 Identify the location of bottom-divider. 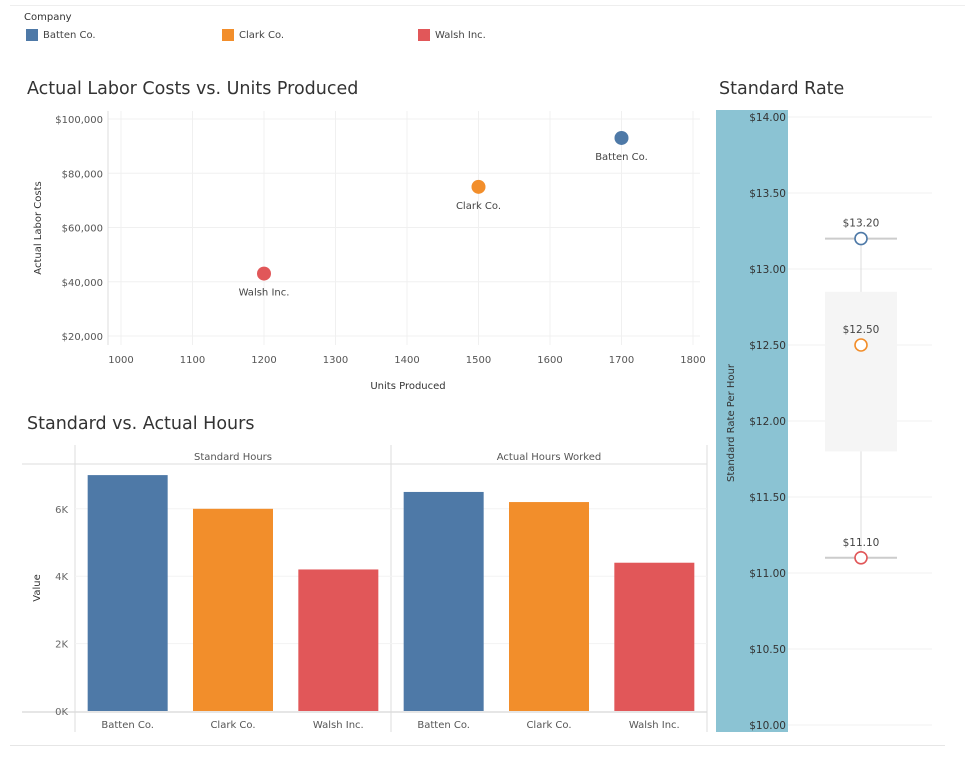
(477, 745).